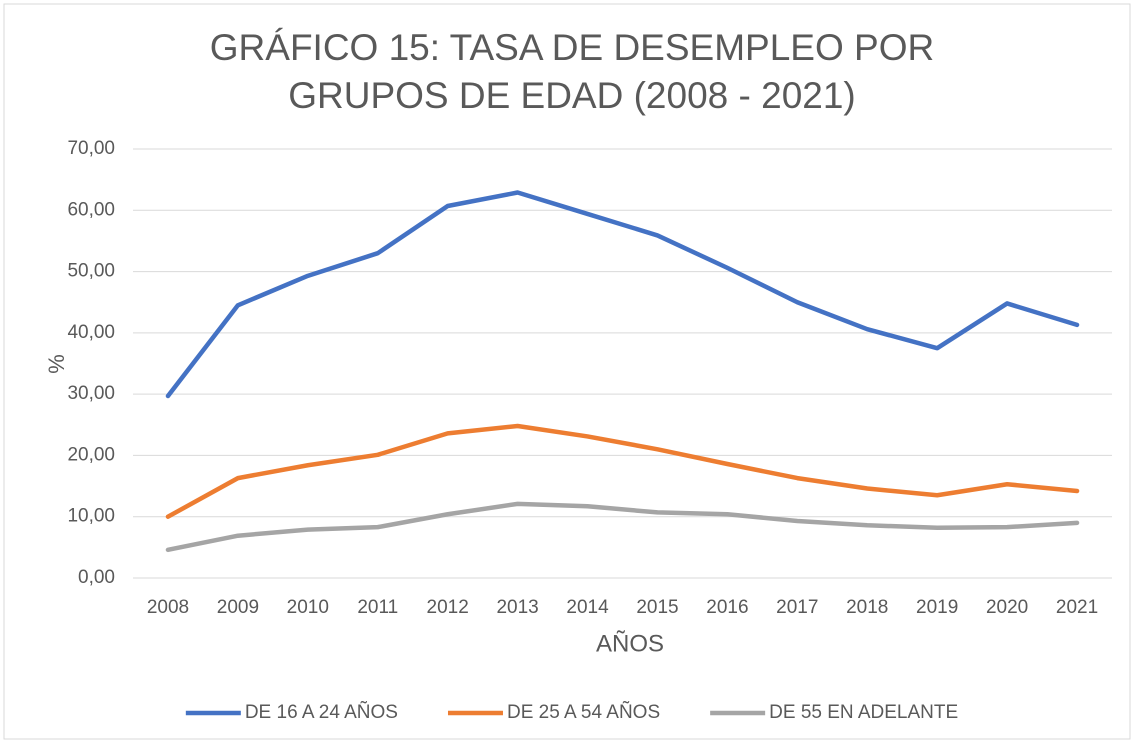 The width and height of the screenshot is (1134, 743). What do you see at coordinates (91, 454) in the screenshot?
I see `y-tick-label: 20,00` at bounding box center [91, 454].